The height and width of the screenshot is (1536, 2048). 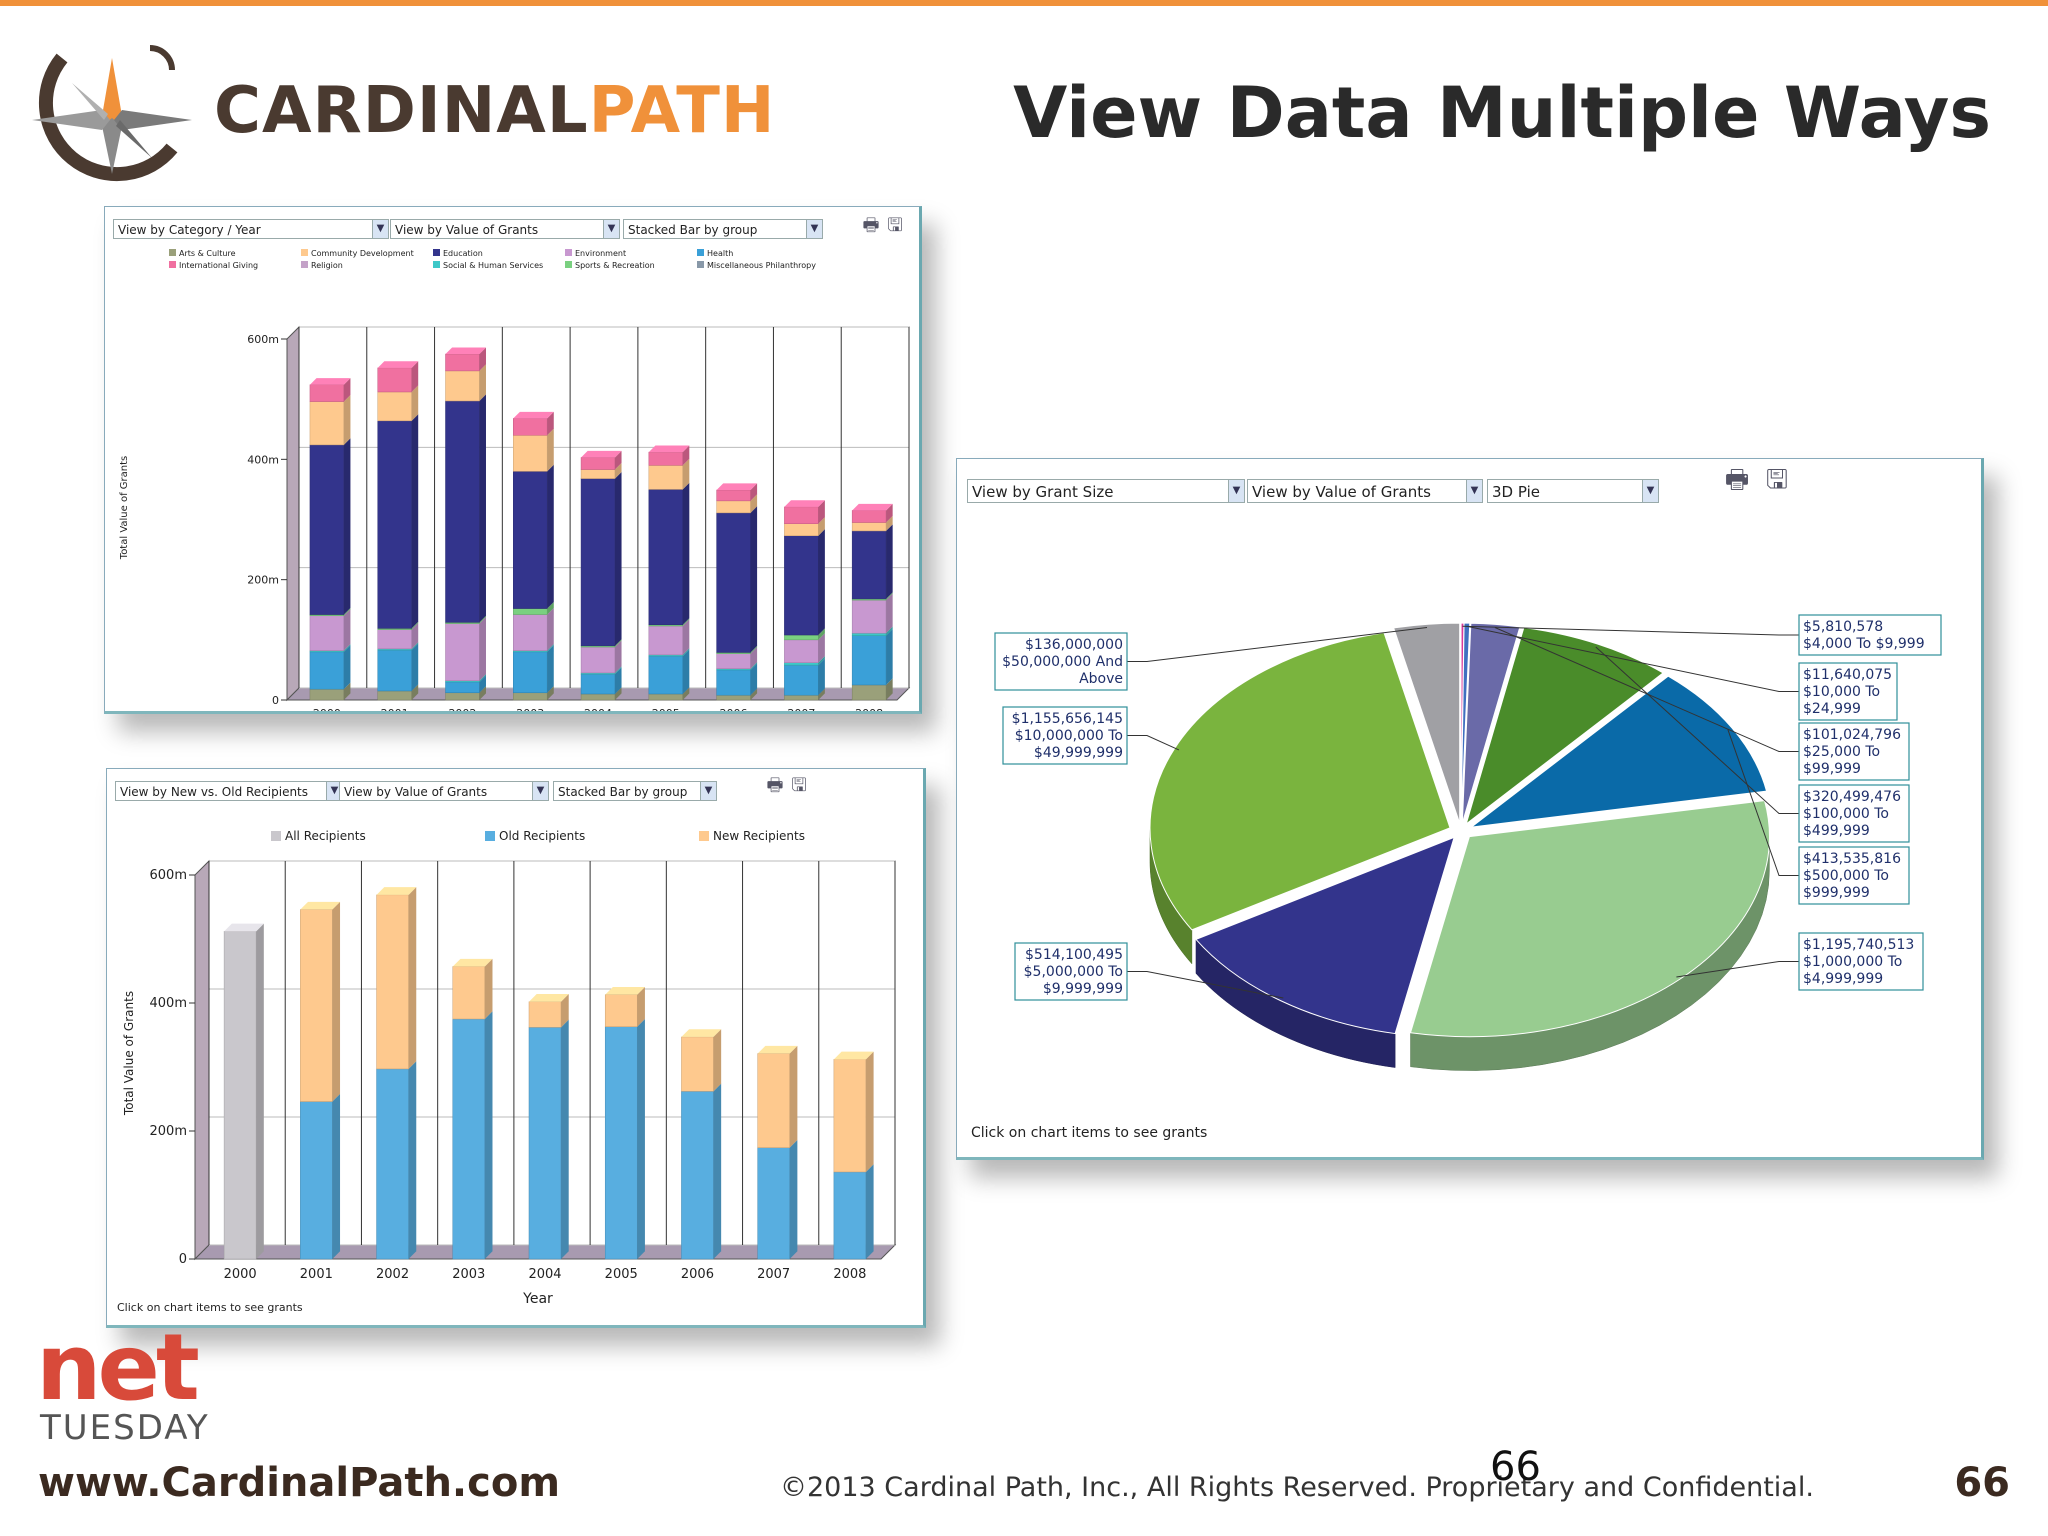 I want to click on slice-label-text: $11,640,075, so click(x=1847, y=675).